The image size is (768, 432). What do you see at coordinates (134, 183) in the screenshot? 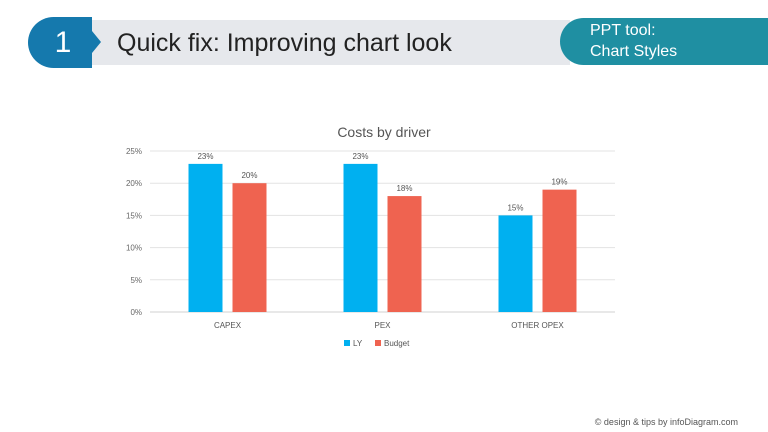
I see `y-tick-label: 20%` at bounding box center [134, 183].